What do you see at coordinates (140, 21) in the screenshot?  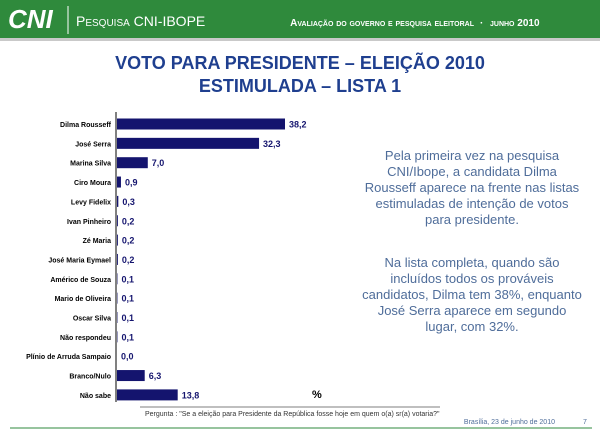 I see `header-left: Pesquisa CNI-IBOPE` at bounding box center [140, 21].